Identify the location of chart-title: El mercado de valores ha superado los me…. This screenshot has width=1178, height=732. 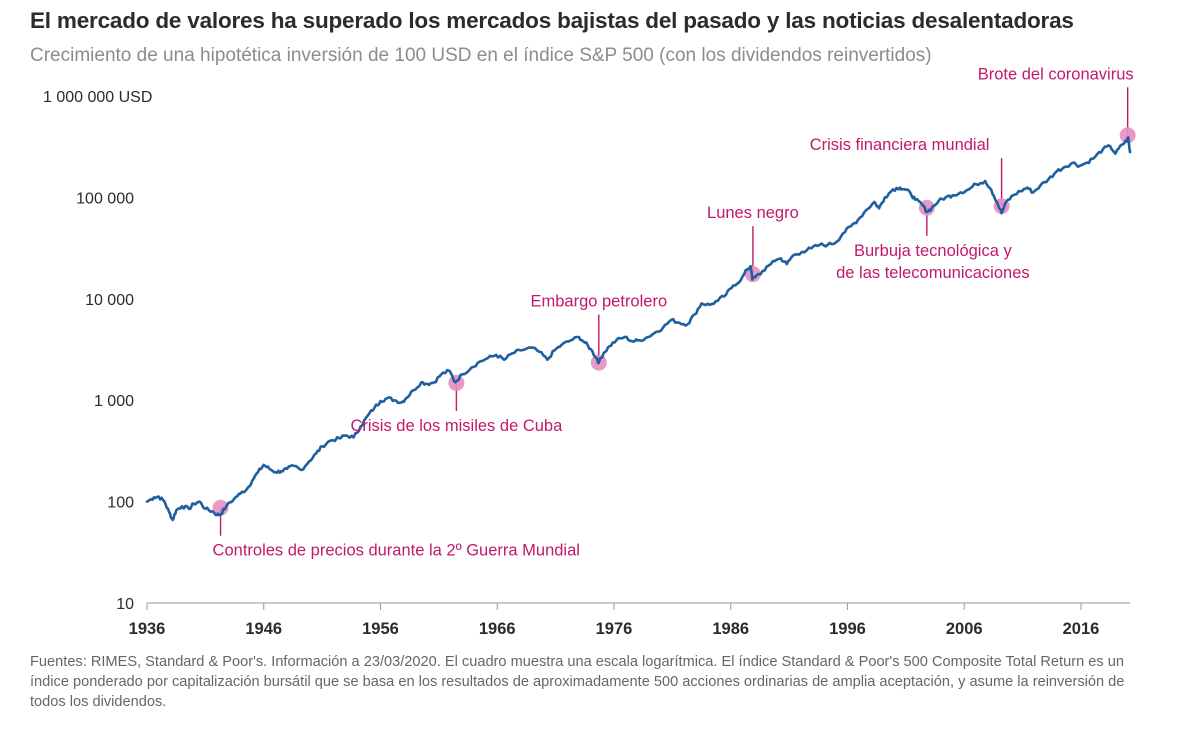
(552, 20).